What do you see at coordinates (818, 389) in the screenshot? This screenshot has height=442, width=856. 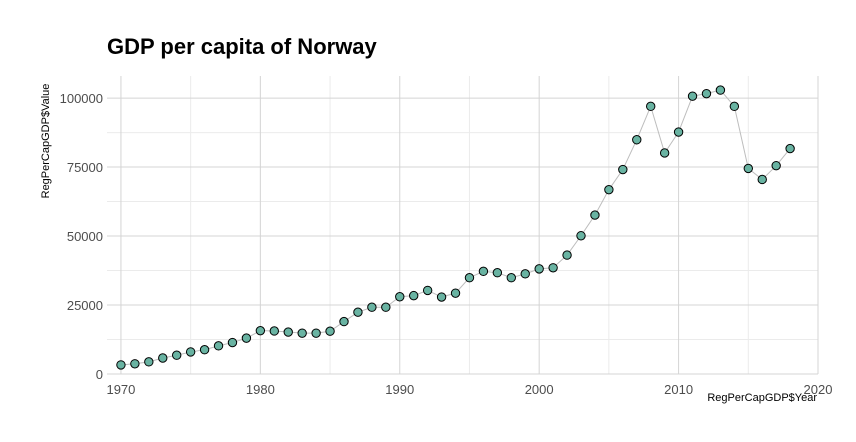 I see `x-tick-label: 2020` at bounding box center [818, 389].